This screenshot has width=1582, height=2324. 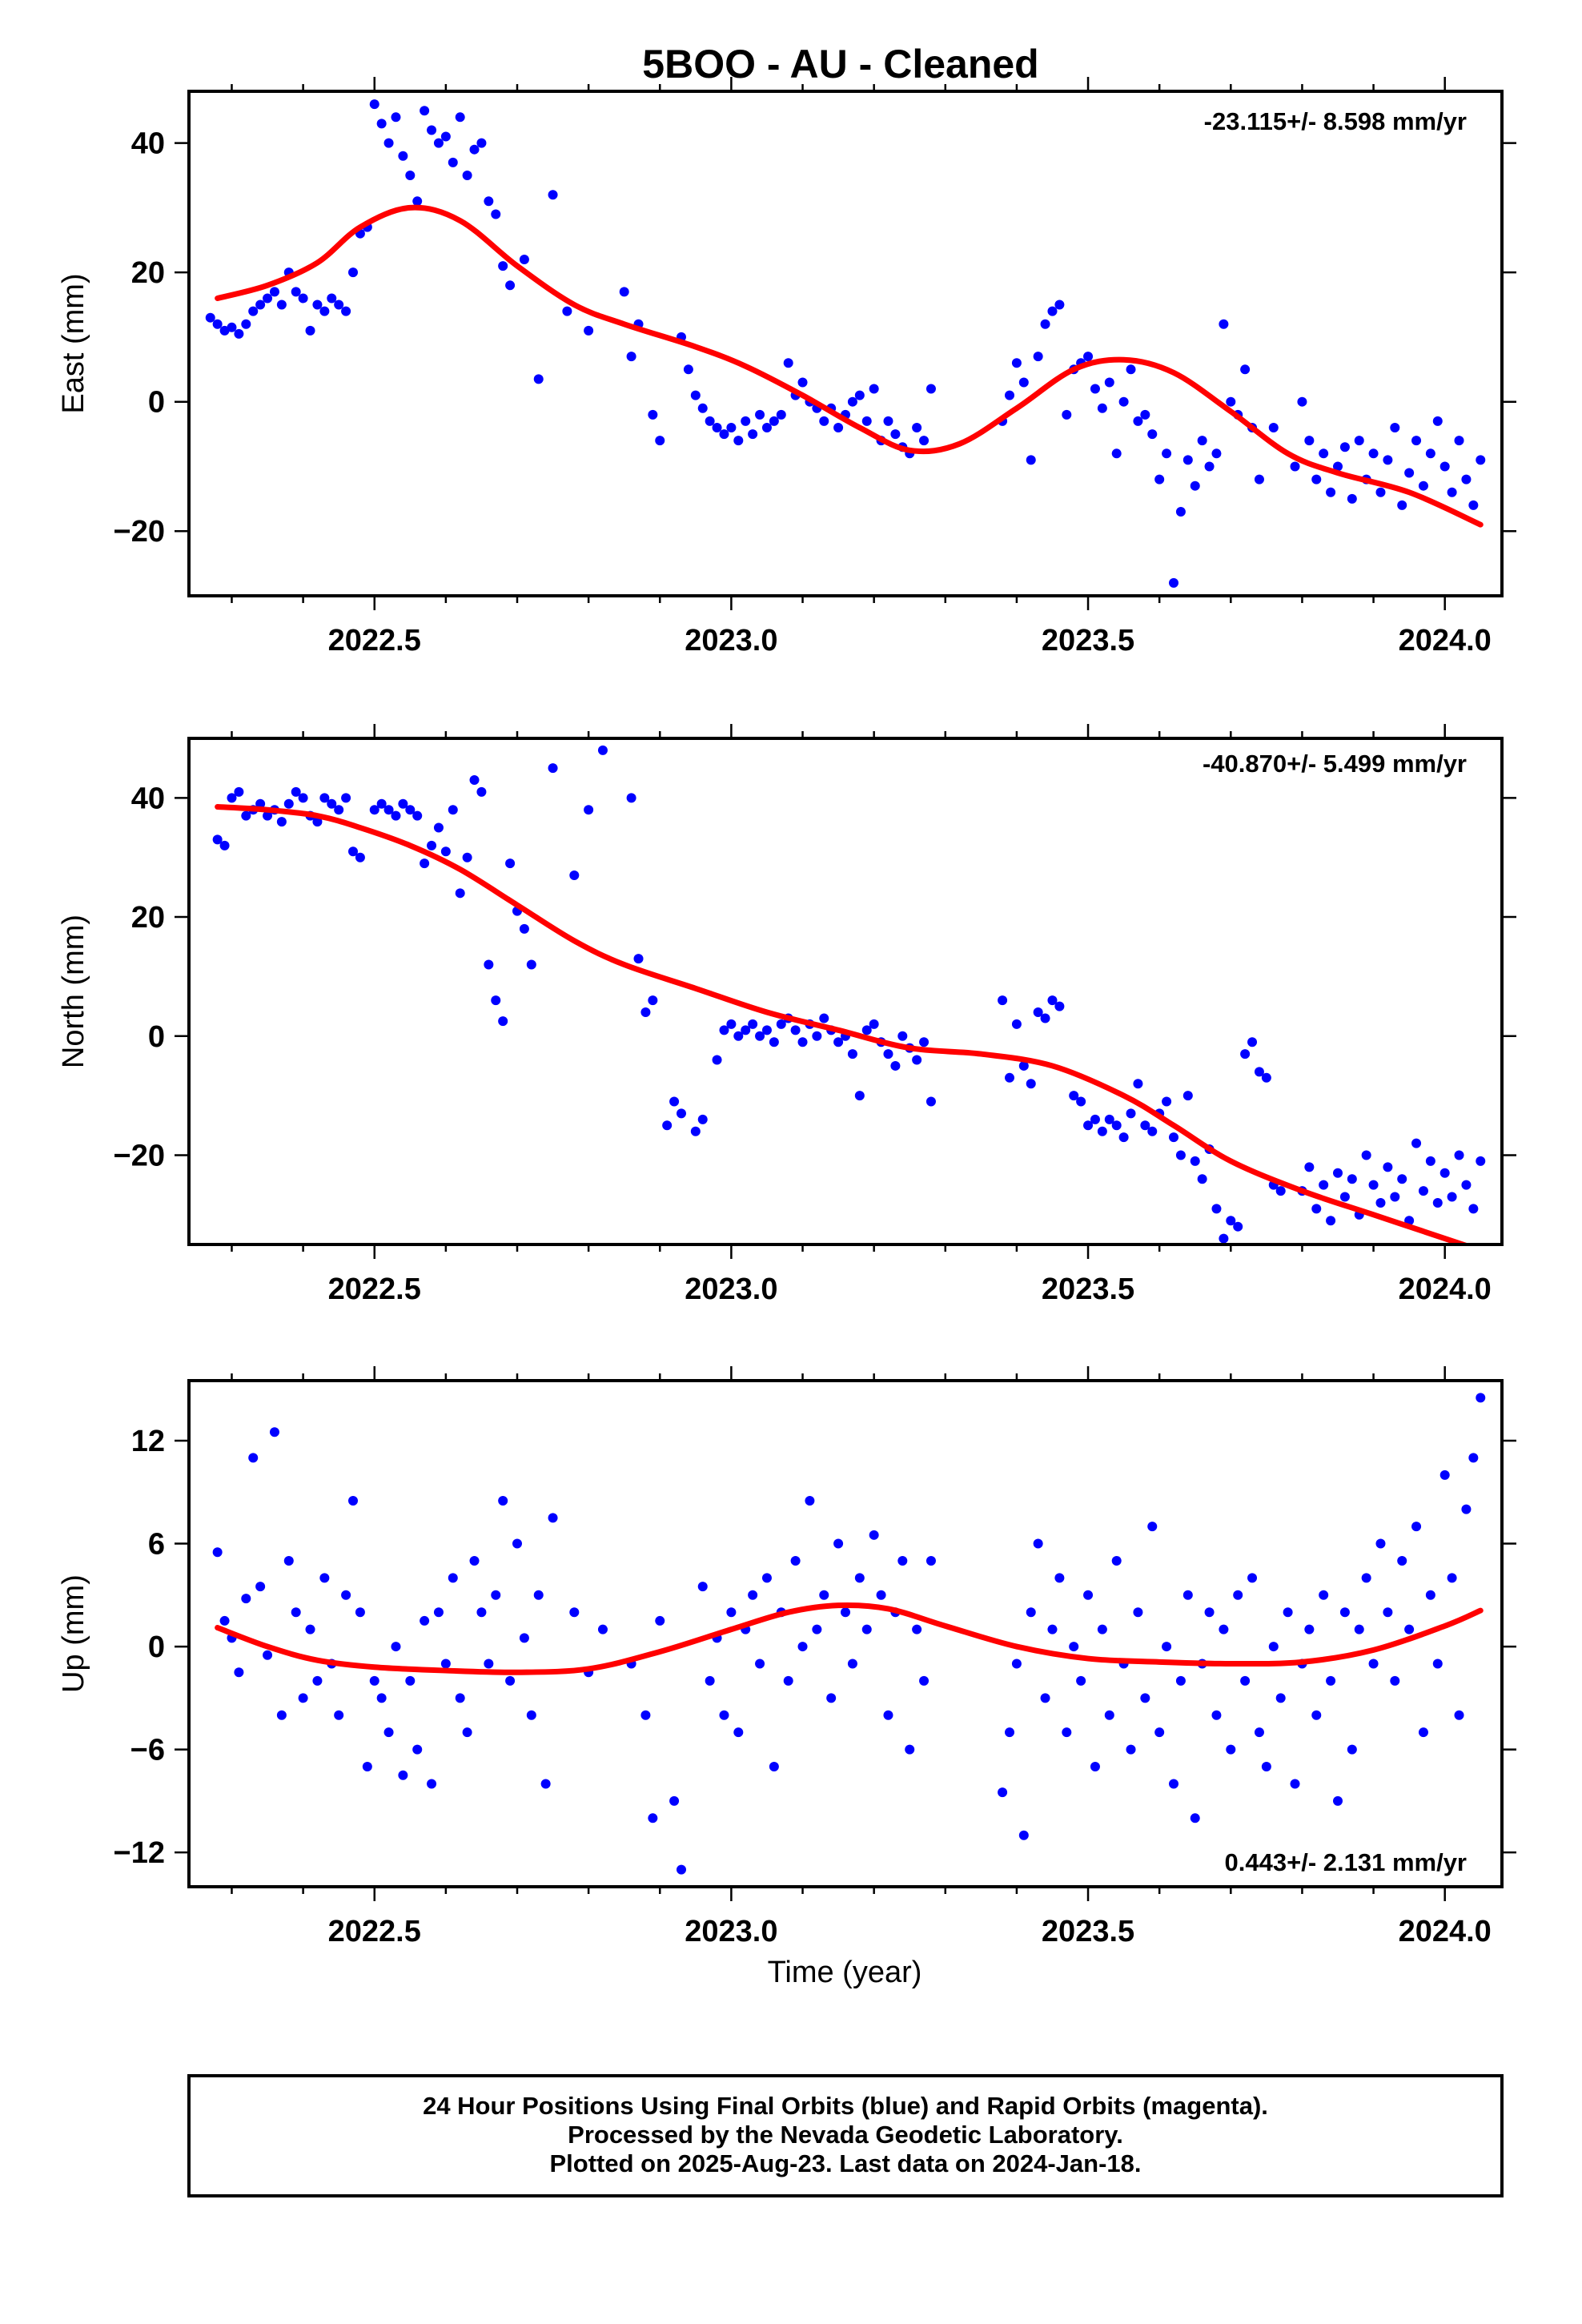 I want to click on y-tick-label: −12, so click(x=139, y=1853).